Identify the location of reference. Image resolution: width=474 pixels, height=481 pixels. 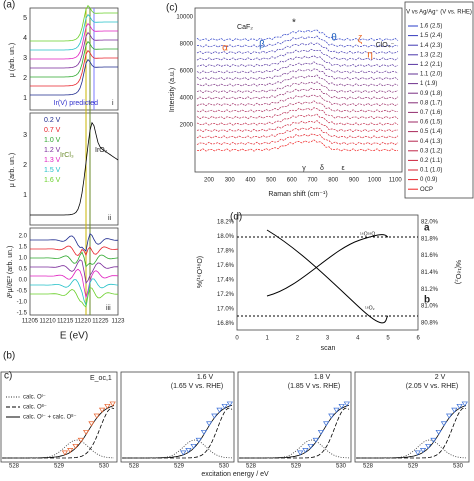
(74, 168).